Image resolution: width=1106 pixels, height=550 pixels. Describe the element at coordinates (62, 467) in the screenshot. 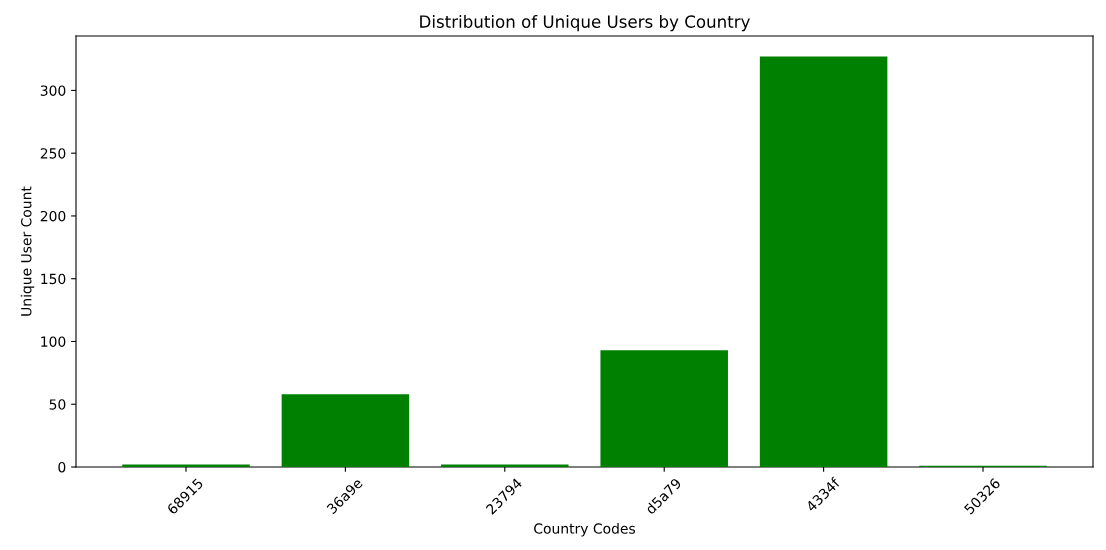

I see `y-tick-label: 0` at that location.